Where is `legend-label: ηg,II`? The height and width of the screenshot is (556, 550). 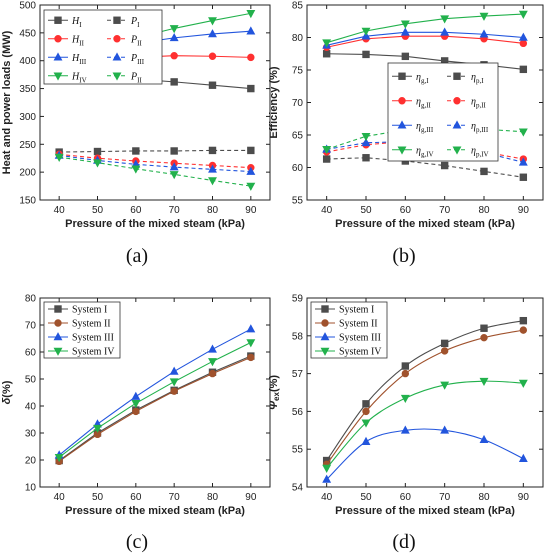 legend-label: ηg,II is located at coordinates (424, 102).